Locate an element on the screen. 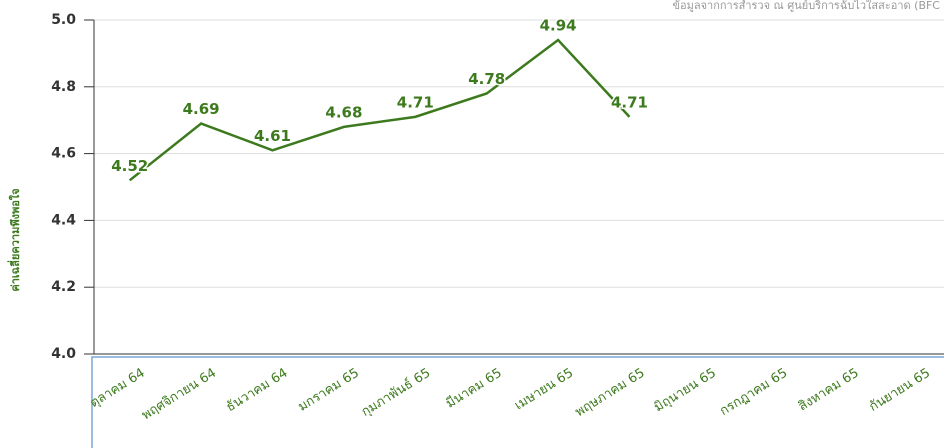 The height and width of the screenshot is (448, 944). data-label: 4.52 is located at coordinates (129, 166).